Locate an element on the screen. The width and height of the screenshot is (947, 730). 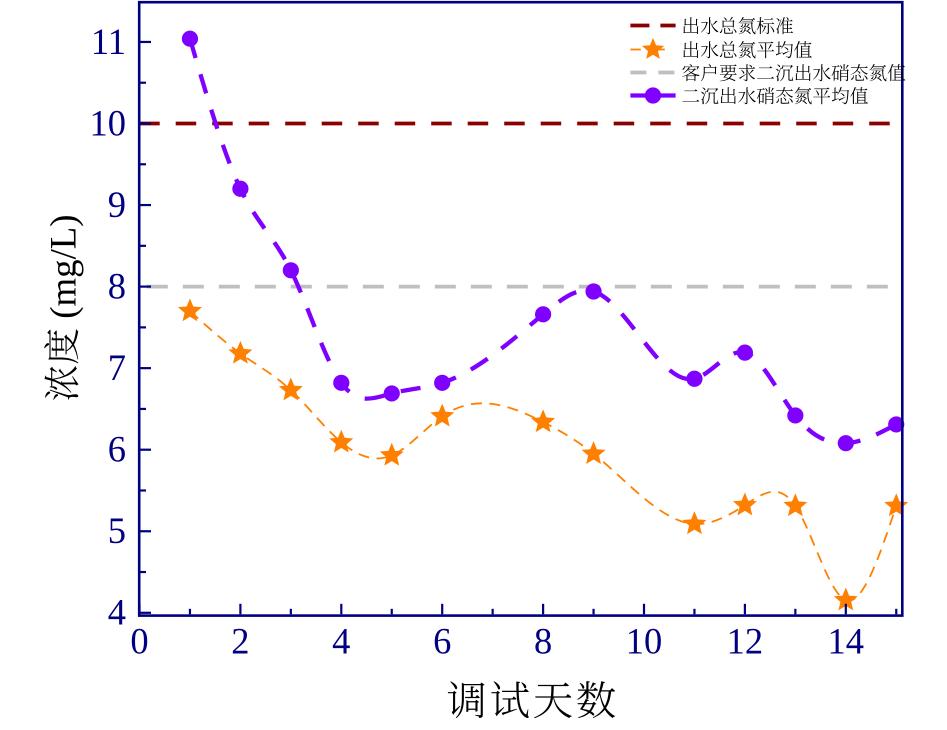
svg-text: 14 is located at coordinates (846, 641).